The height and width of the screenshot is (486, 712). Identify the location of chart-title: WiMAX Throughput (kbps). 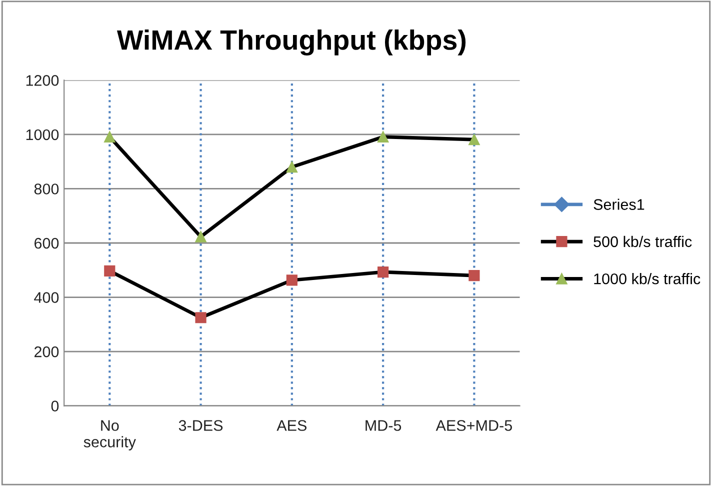
(291, 43).